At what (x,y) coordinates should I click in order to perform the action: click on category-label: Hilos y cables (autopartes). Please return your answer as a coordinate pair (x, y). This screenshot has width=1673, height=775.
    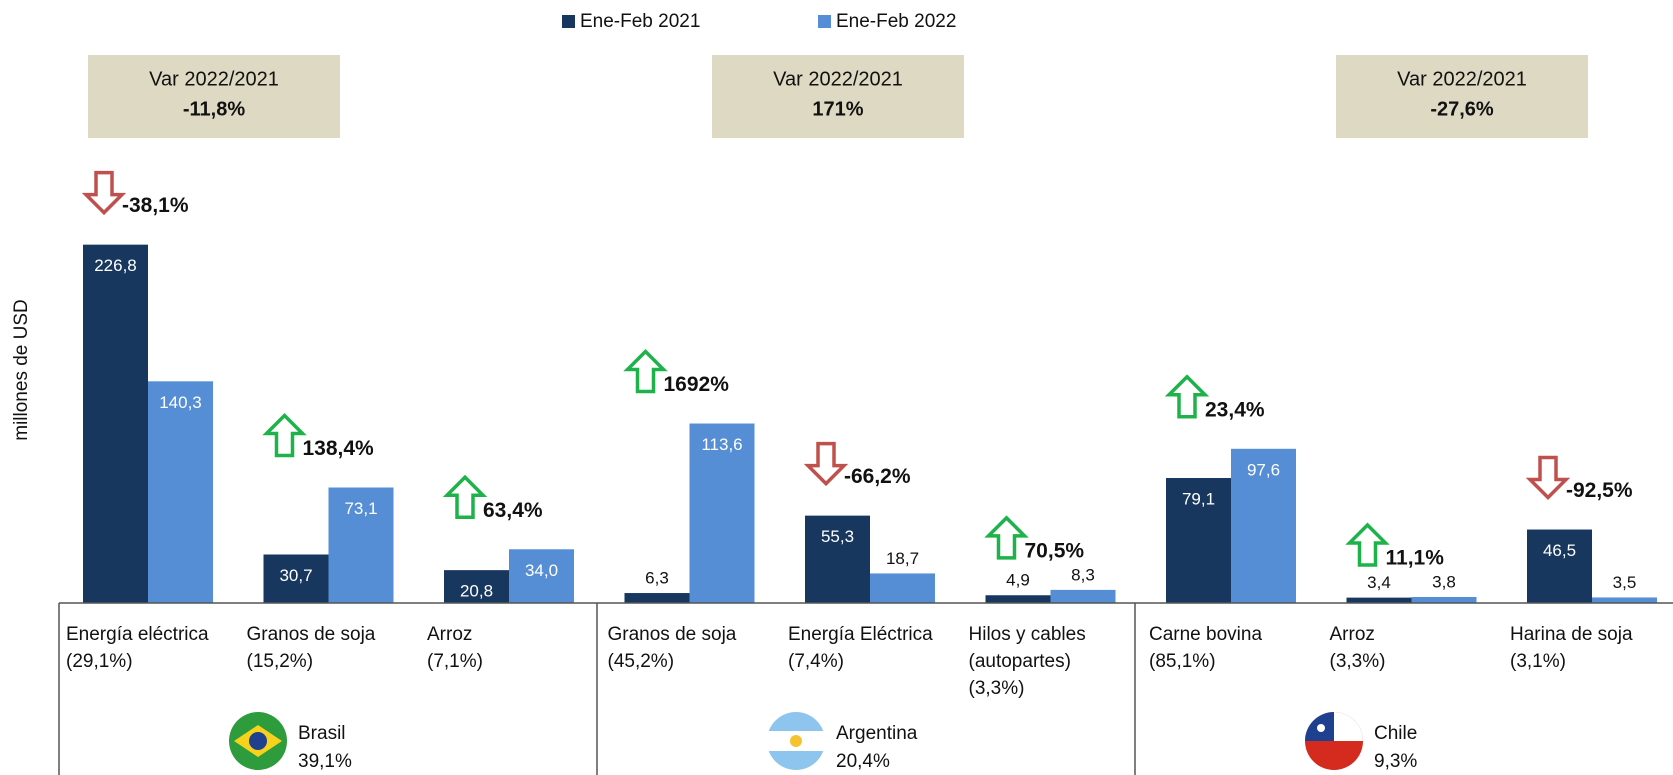
    Looking at the image, I should click on (1027, 648).